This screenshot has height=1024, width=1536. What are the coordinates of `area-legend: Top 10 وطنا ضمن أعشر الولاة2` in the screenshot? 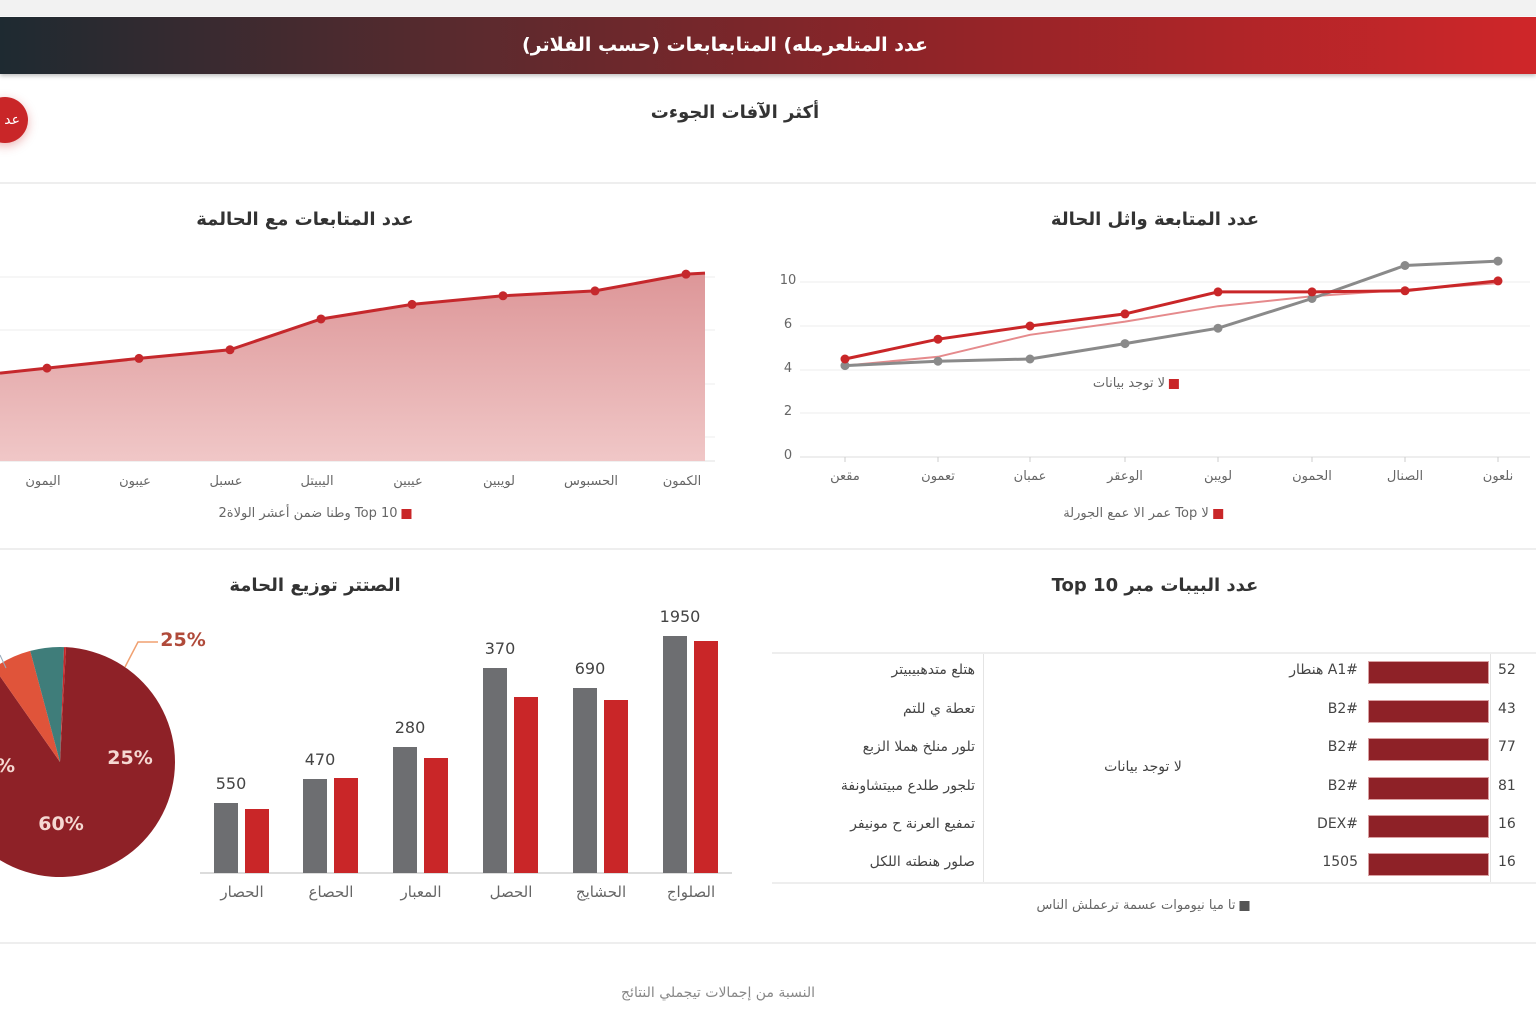 It's located at (315, 513).